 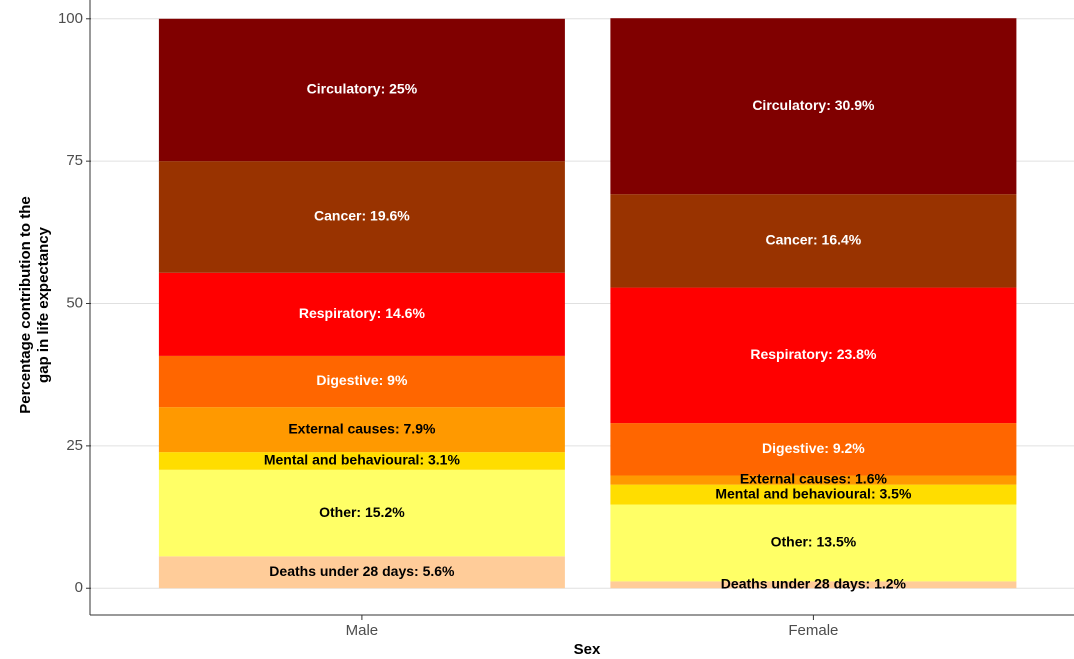 What do you see at coordinates (362, 630) in the screenshot?
I see `x-tick-label: Male` at bounding box center [362, 630].